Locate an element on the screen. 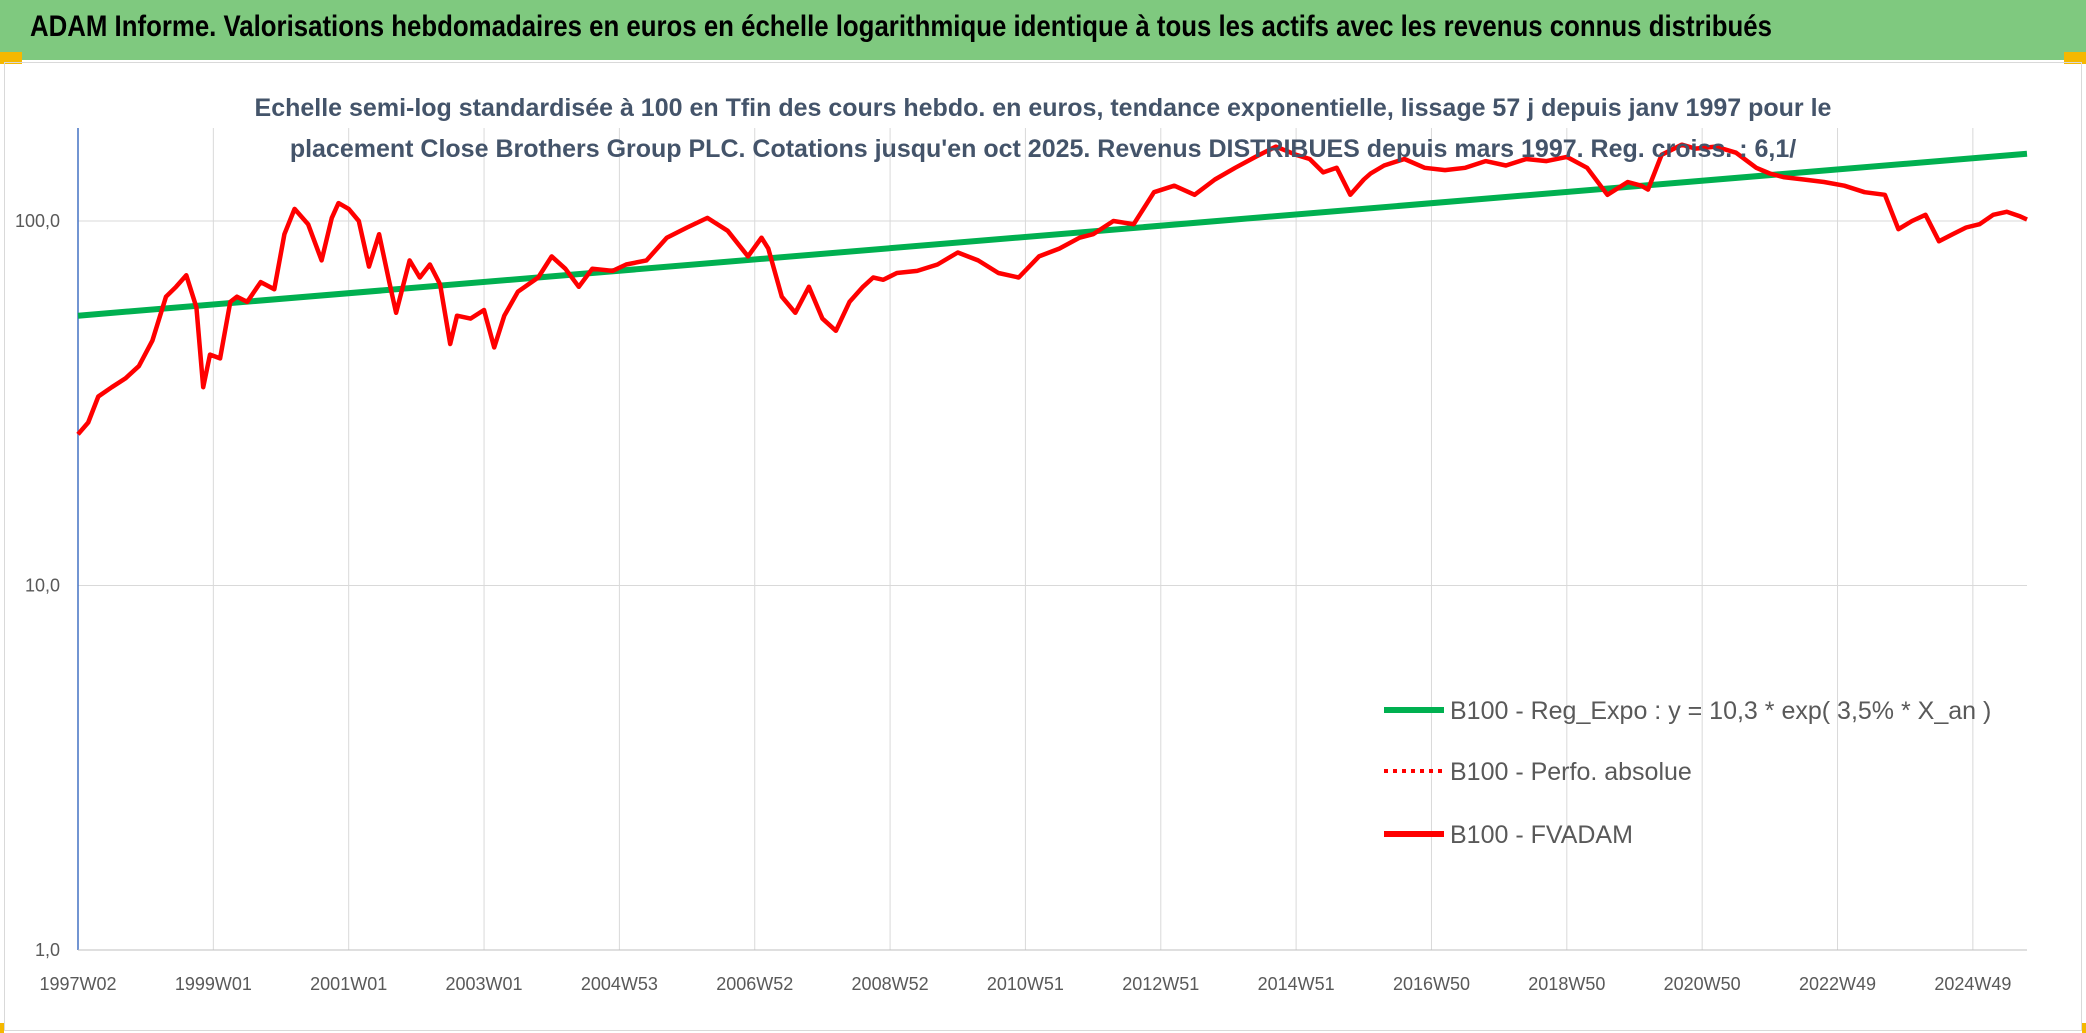 Image resolution: width=2086 pixels, height=1033 pixels. x-tick-label: 1997W02 is located at coordinates (77, 984).